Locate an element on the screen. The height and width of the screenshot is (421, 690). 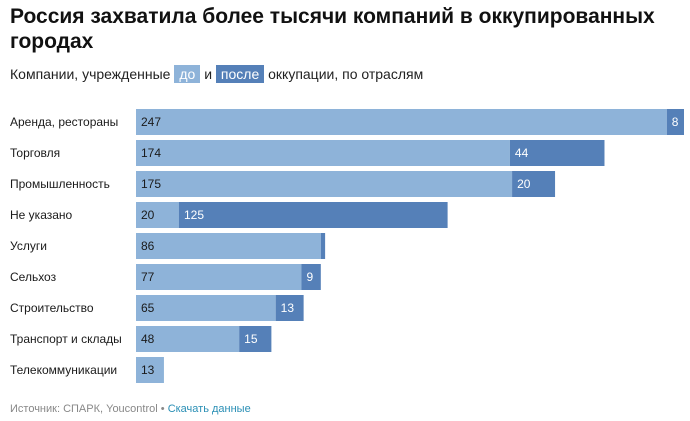
category-label: Сельхоз is located at coordinates (33, 277).